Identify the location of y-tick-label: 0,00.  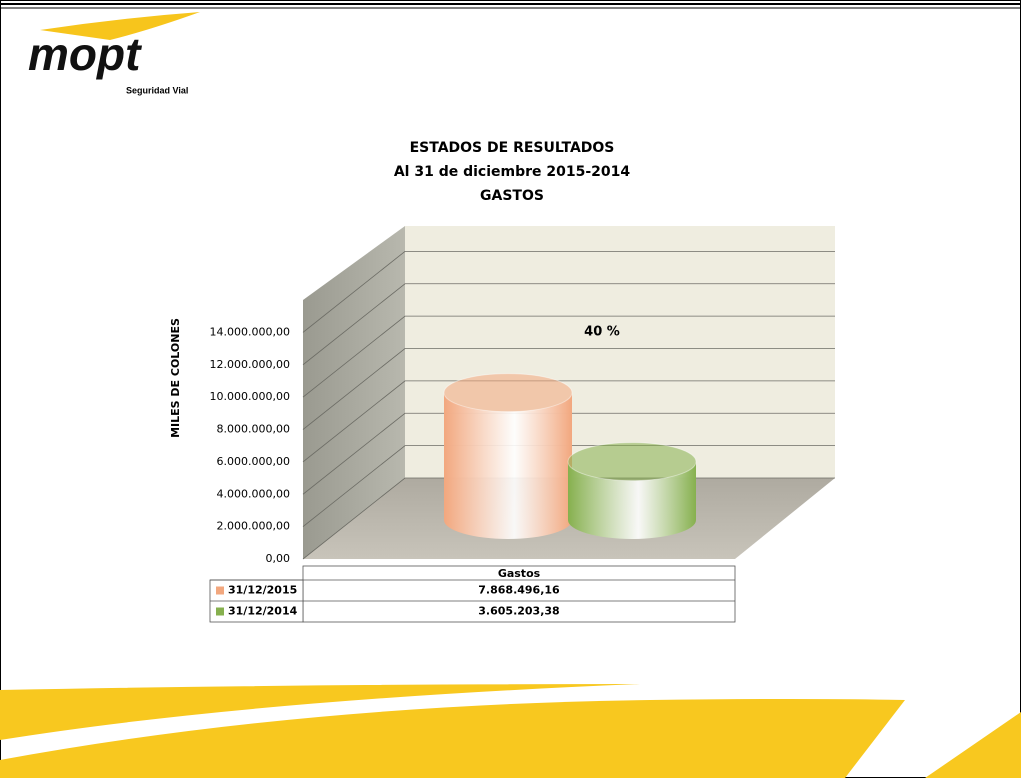
(278, 558).